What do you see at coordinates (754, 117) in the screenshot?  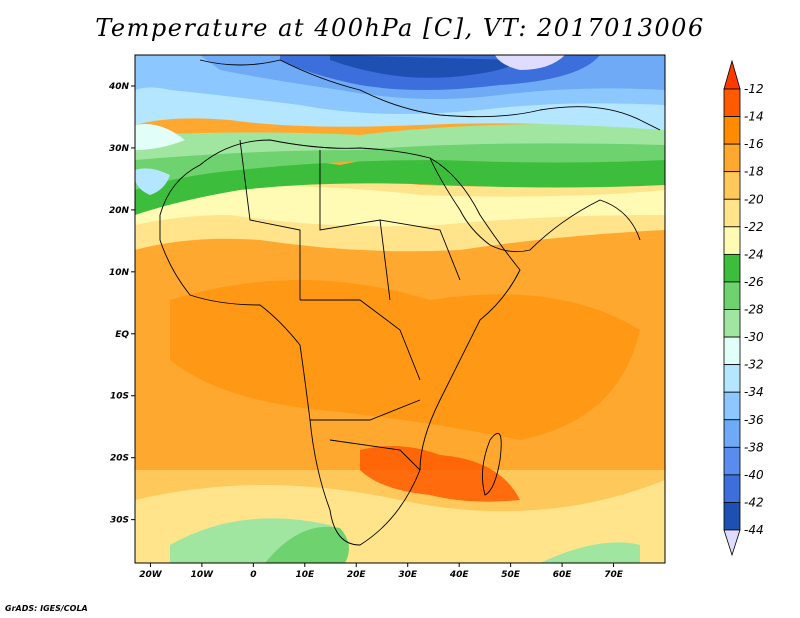 I see `colorbar-label: -14` at bounding box center [754, 117].